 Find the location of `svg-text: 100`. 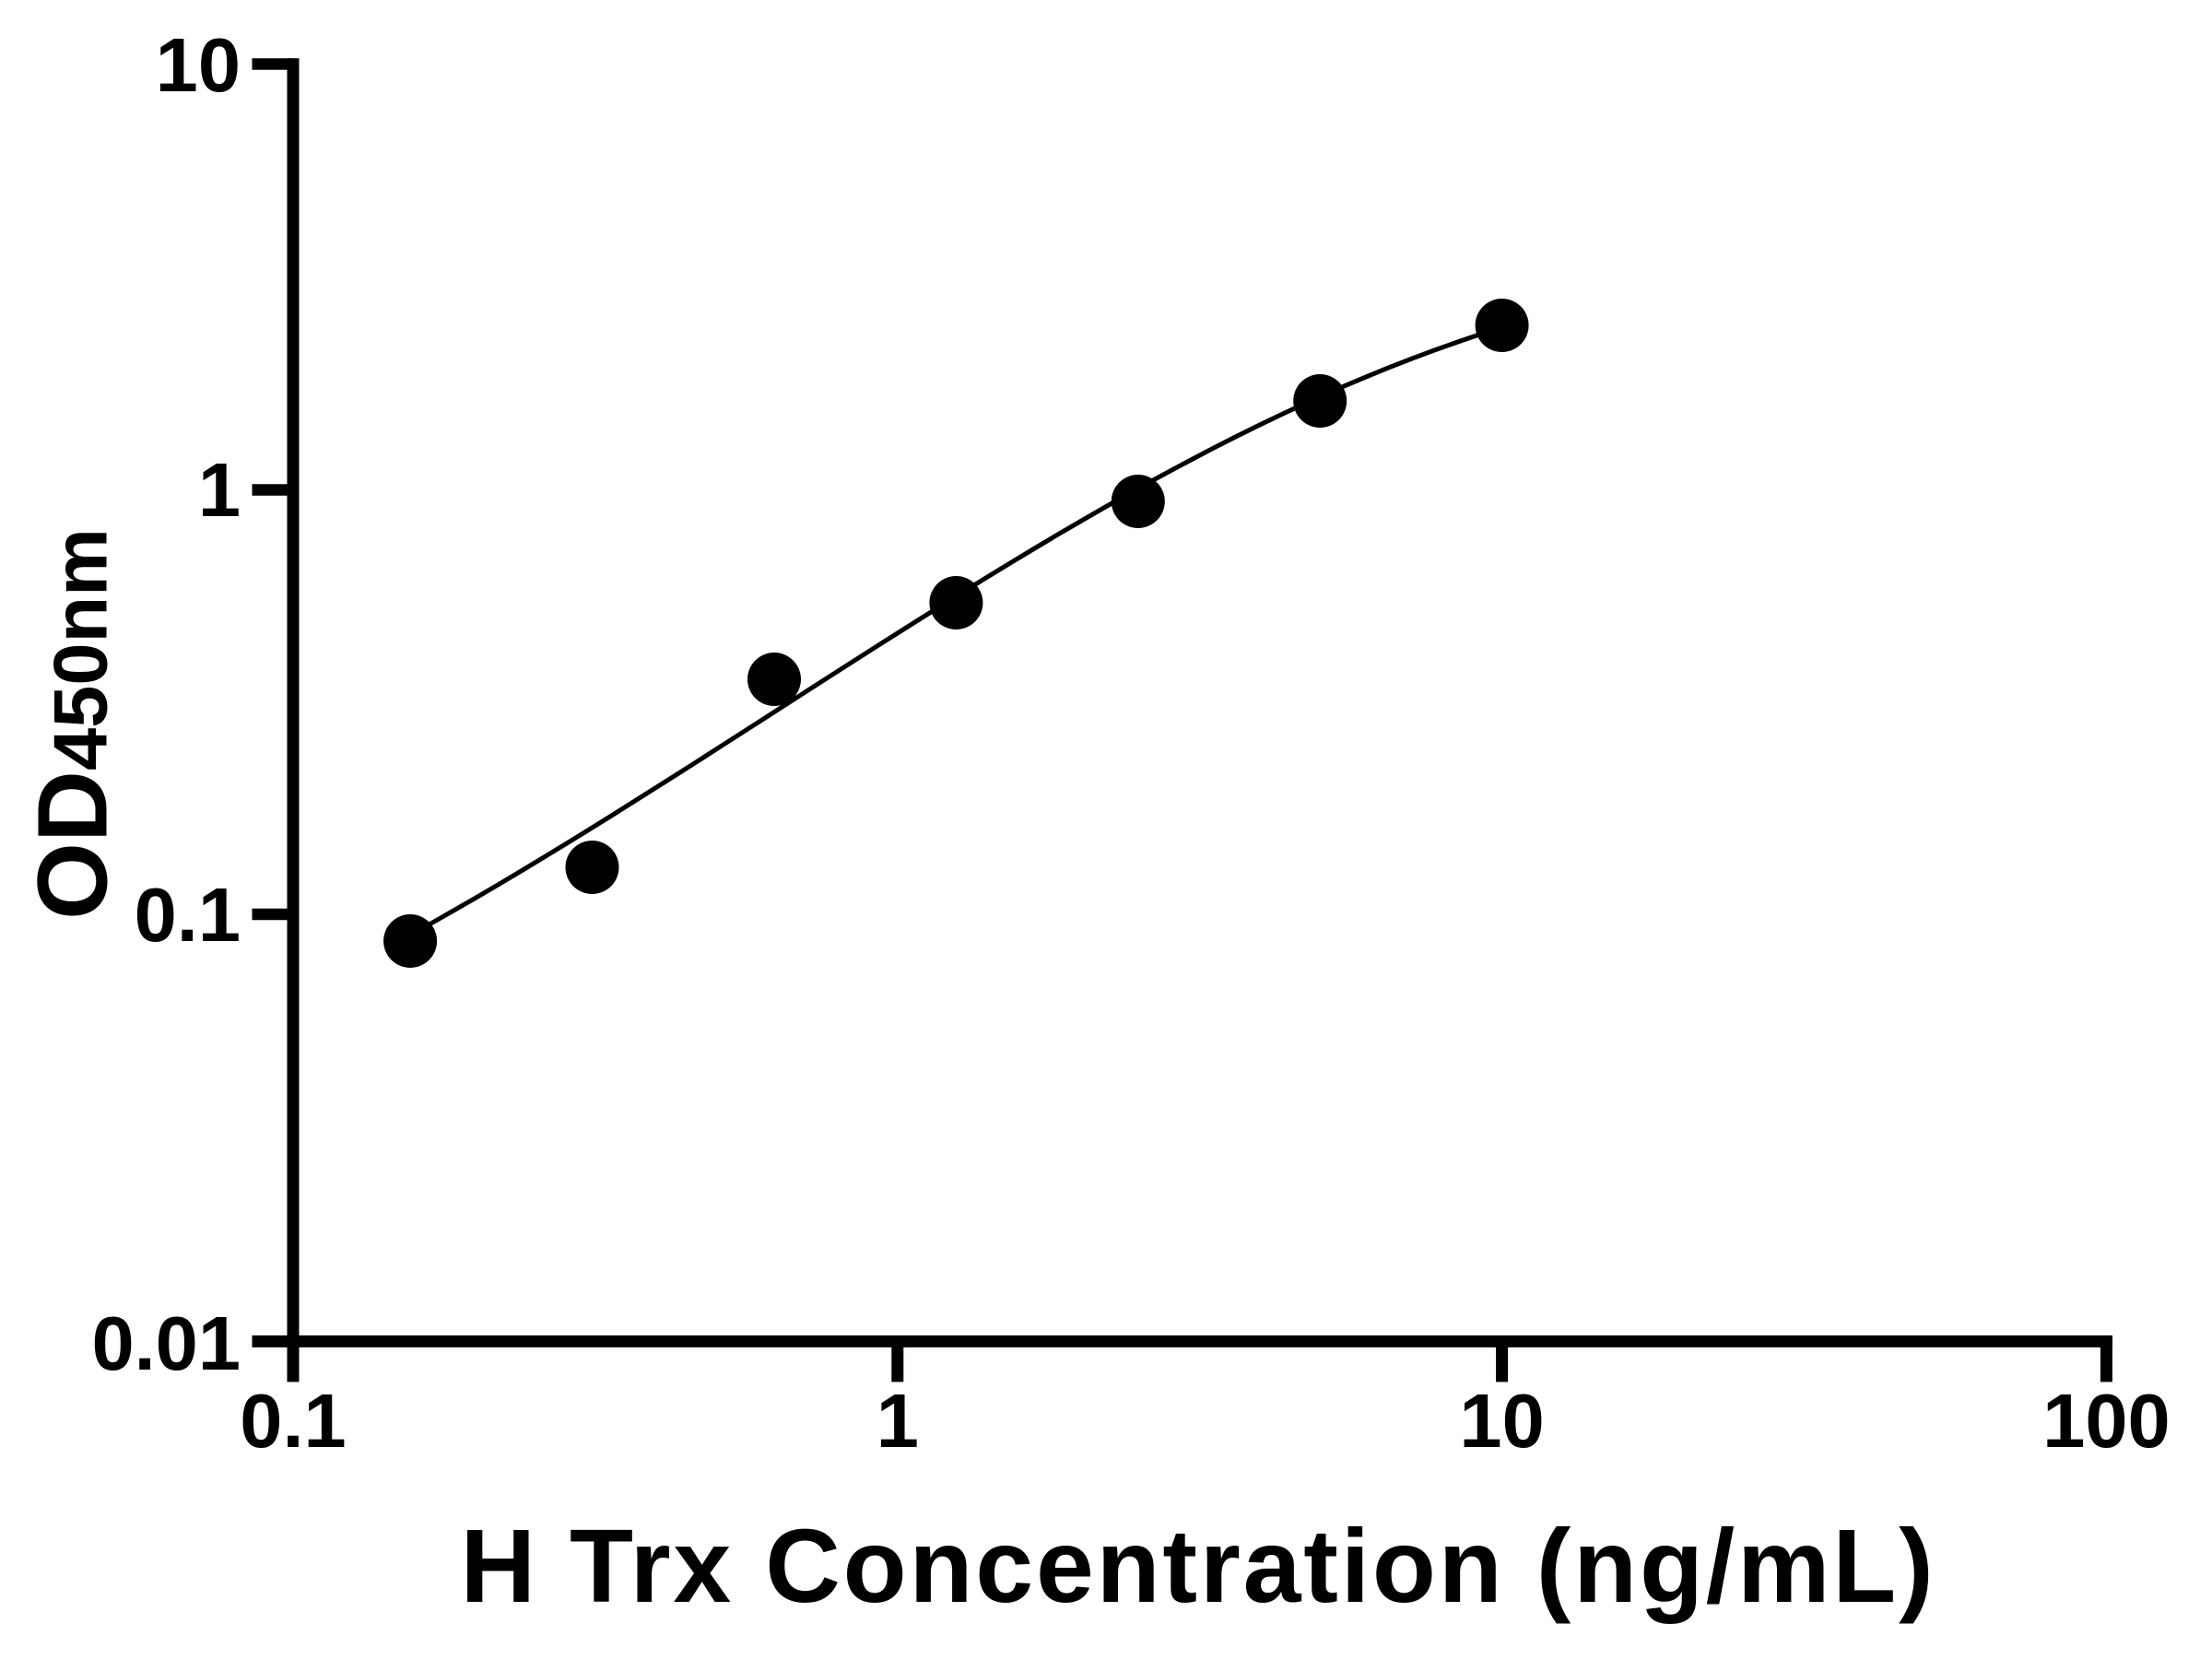

svg-text: 100 is located at coordinates (2106, 1421).